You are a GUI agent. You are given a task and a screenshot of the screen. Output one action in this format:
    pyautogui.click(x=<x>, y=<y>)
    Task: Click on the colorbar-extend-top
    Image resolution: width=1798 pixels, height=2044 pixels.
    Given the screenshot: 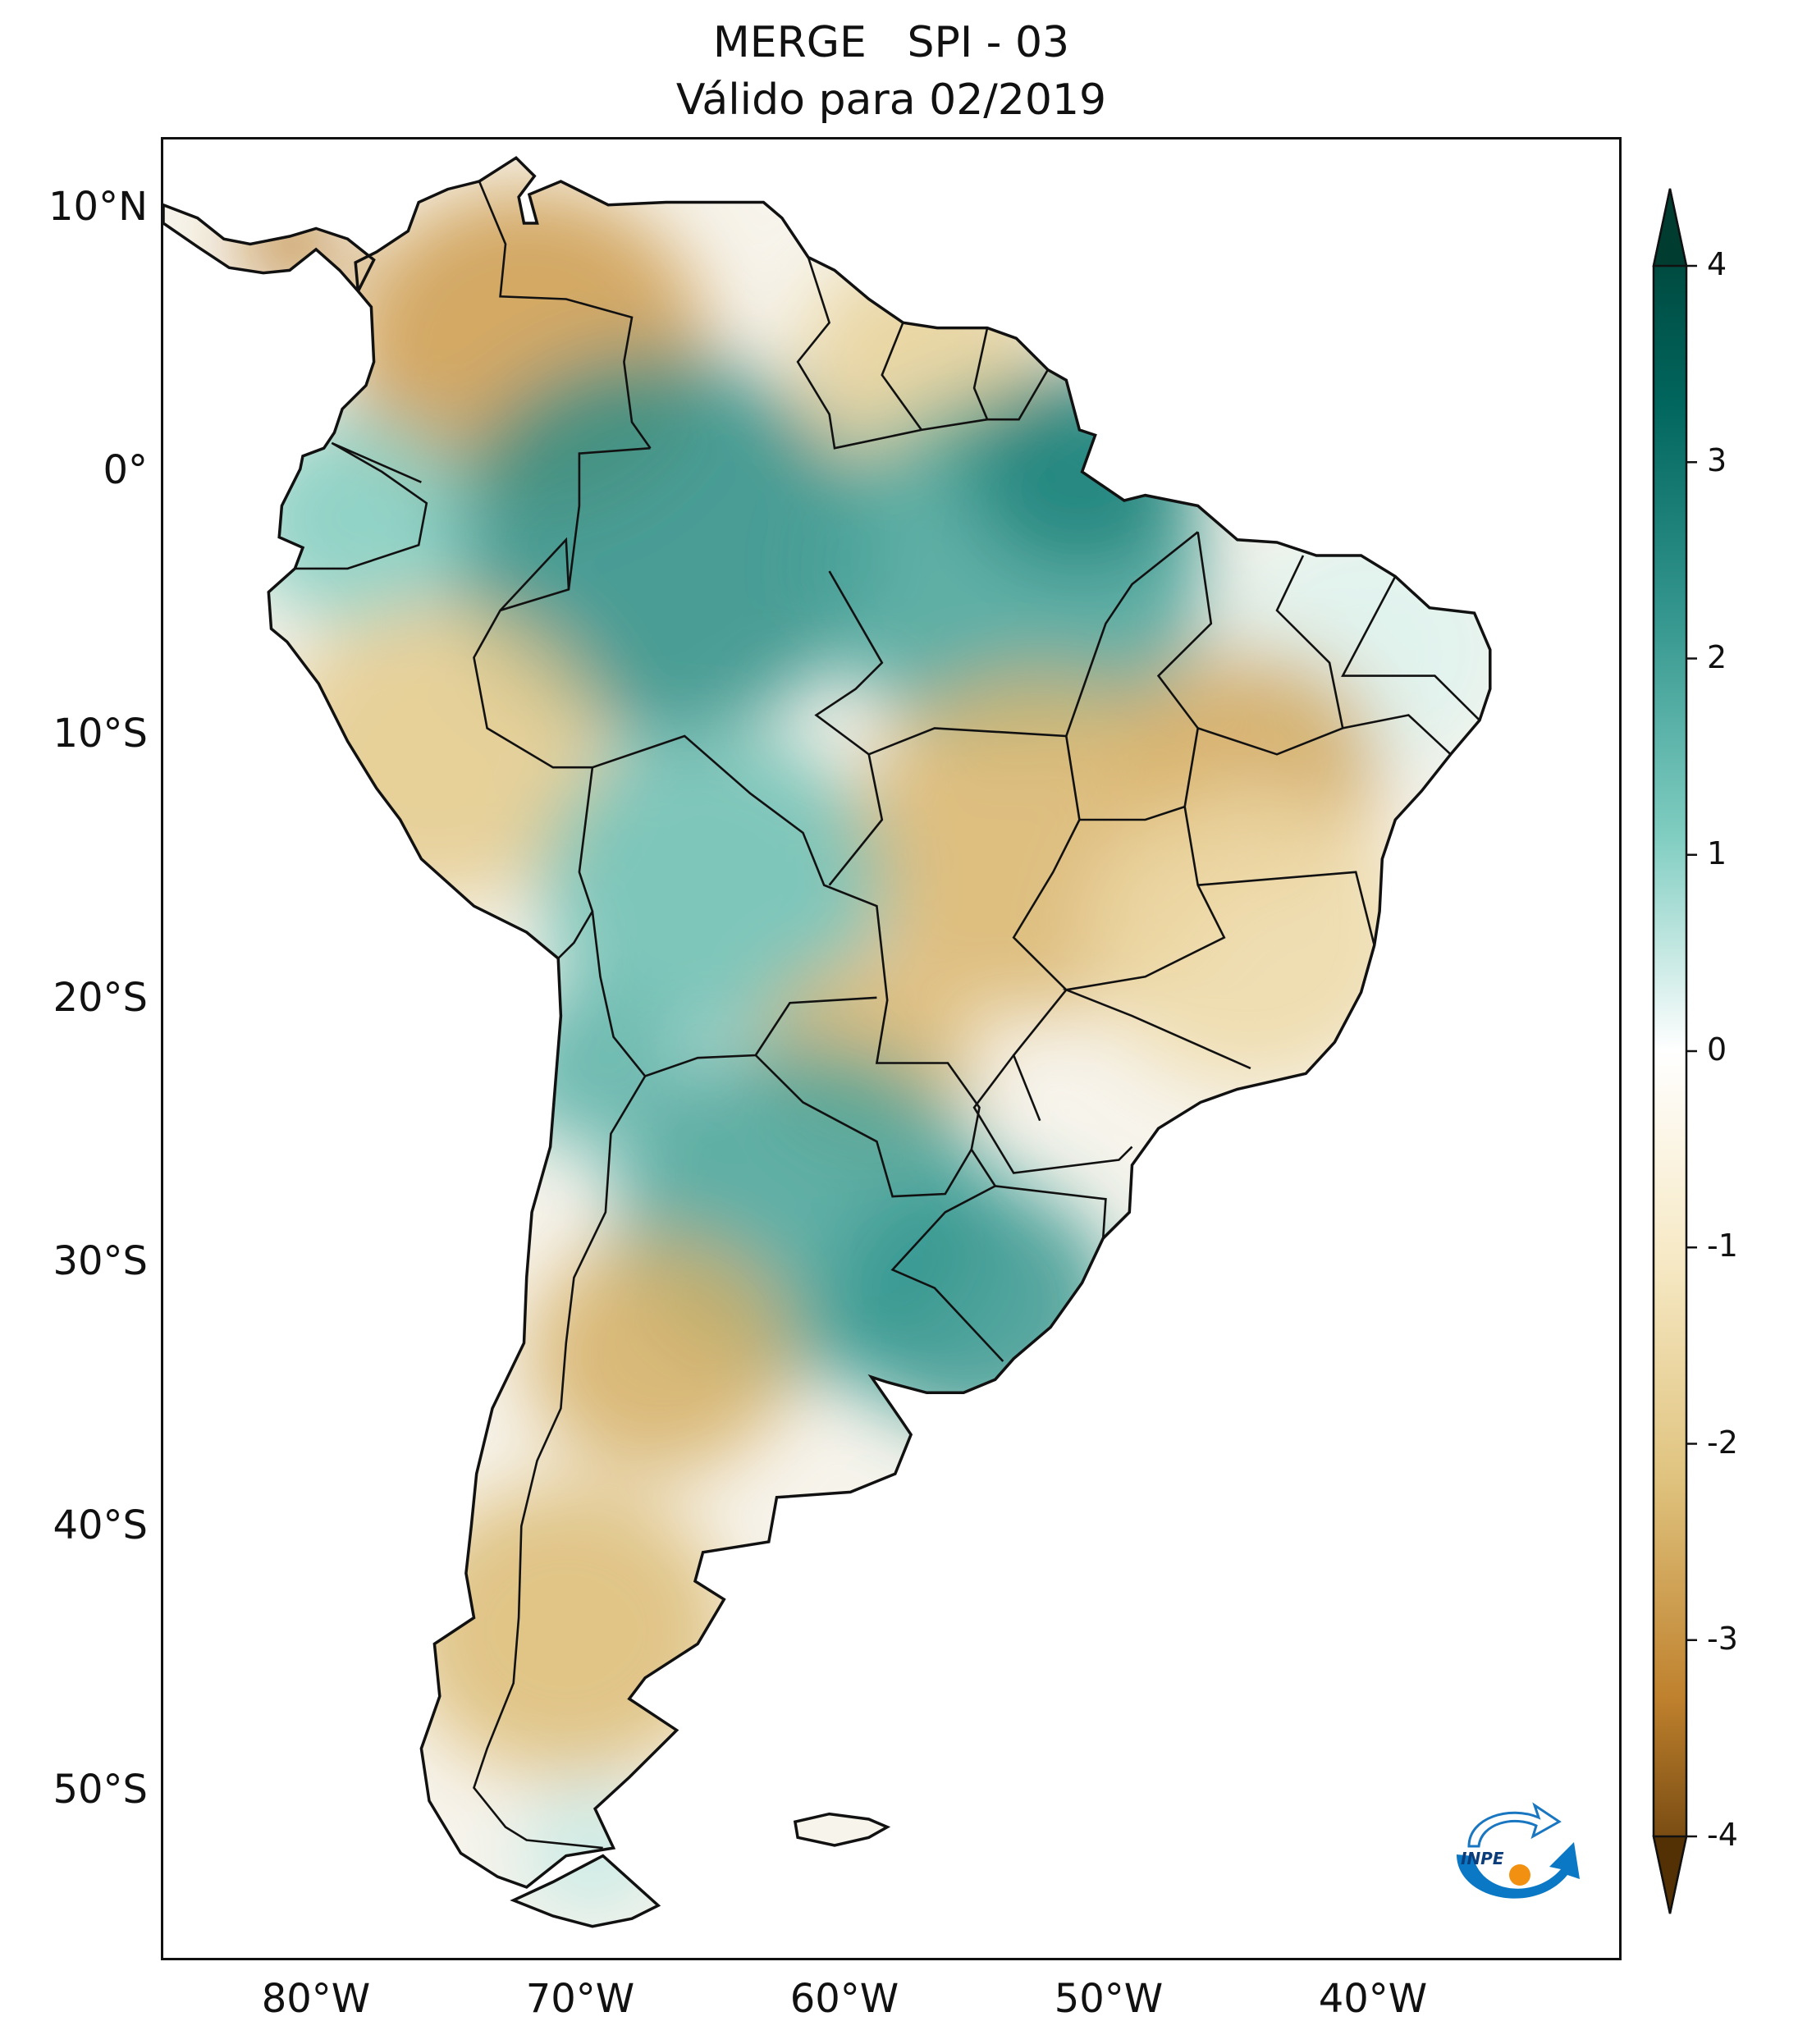 What is the action you would take?
    pyautogui.click(x=1670, y=228)
    